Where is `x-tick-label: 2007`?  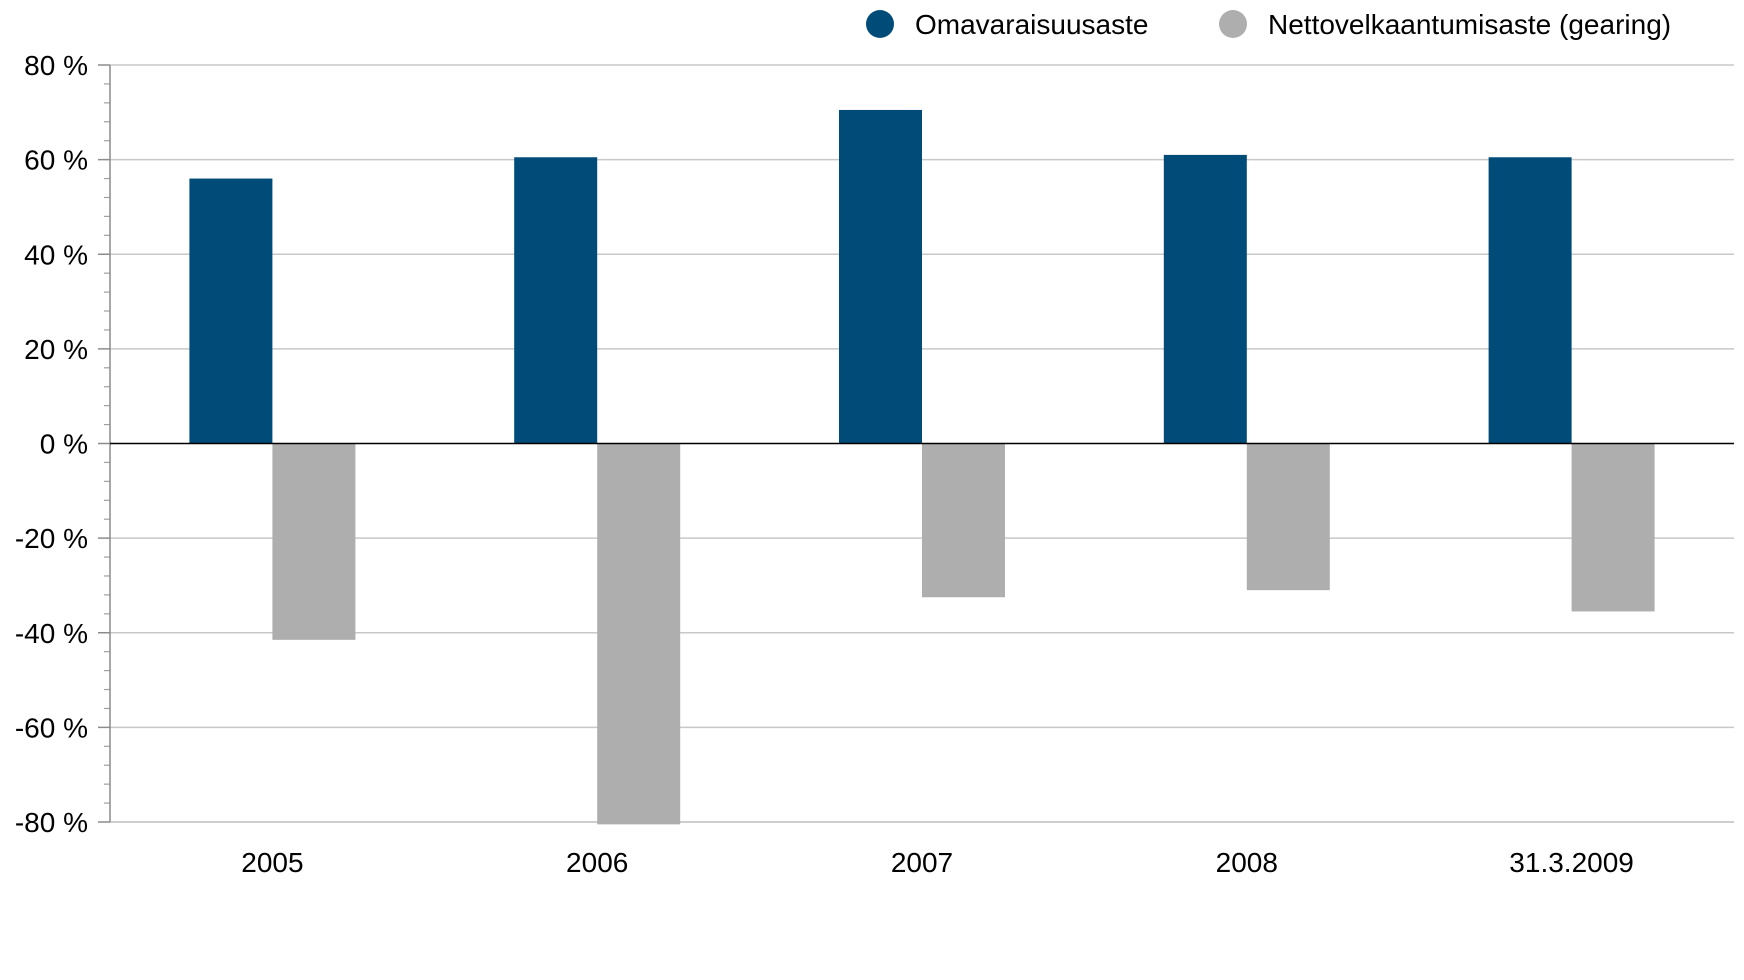 x-tick-label: 2007 is located at coordinates (922, 862).